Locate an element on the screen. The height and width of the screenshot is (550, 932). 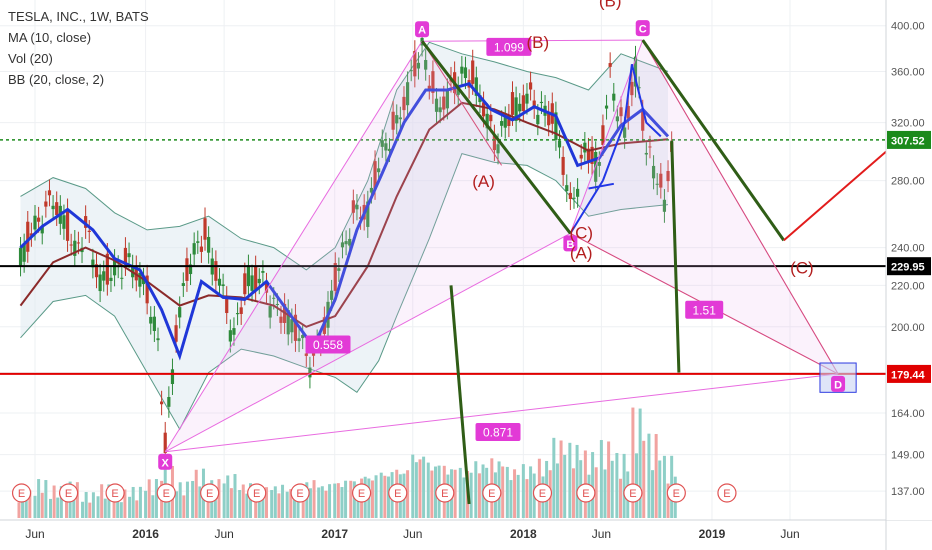
indicator-bb: BB (20, close, 2) is located at coordinates (56, 79).